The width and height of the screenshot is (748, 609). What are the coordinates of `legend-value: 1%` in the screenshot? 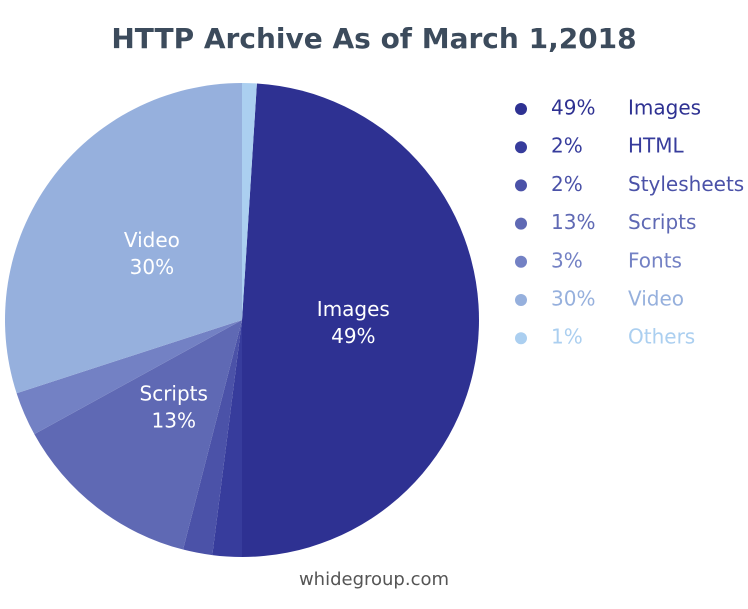 It's located at (567, 337).